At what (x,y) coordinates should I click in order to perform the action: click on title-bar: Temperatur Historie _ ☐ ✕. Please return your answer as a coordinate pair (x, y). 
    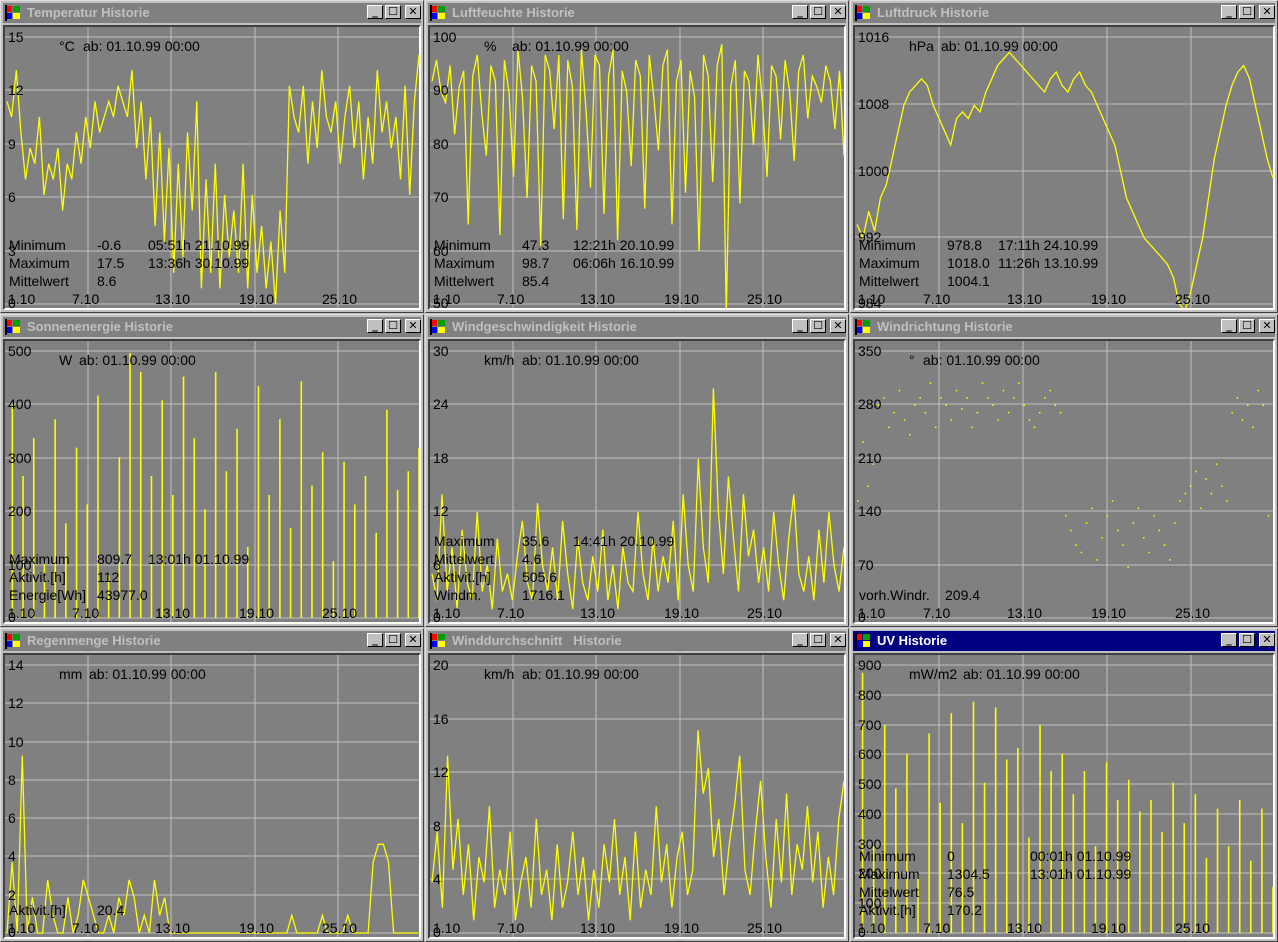
    Looking at the image, I should click on (212, 13).